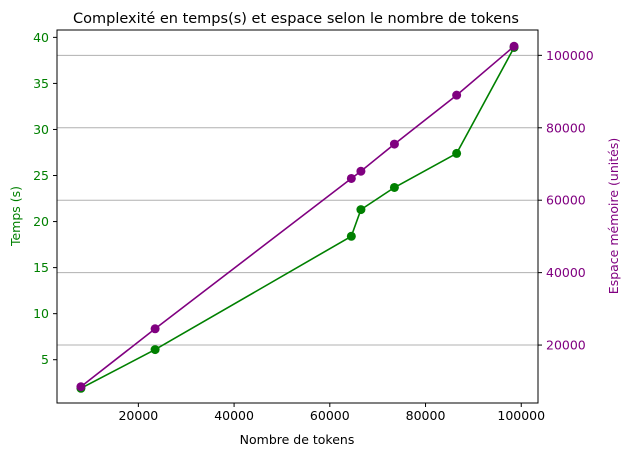  Describe the element at coordinates (41, 129) in the screenshot. I see `left-y-tick-label: 30` at that location.